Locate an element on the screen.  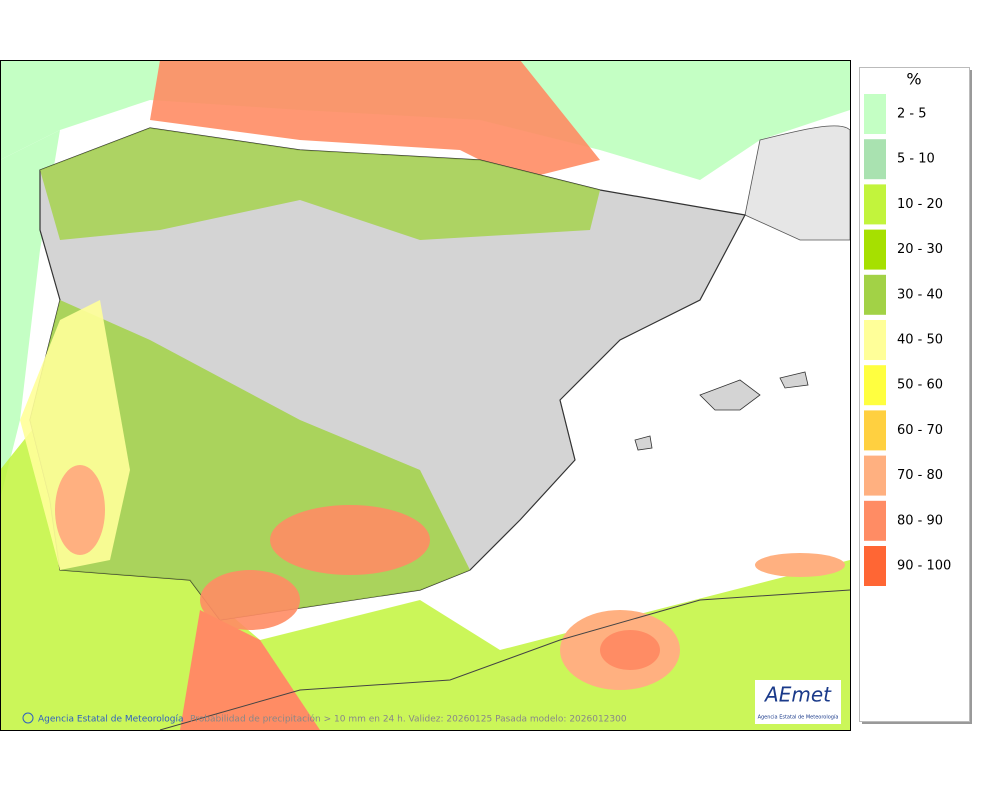
coast-africa is located at coordinates (504, 659).